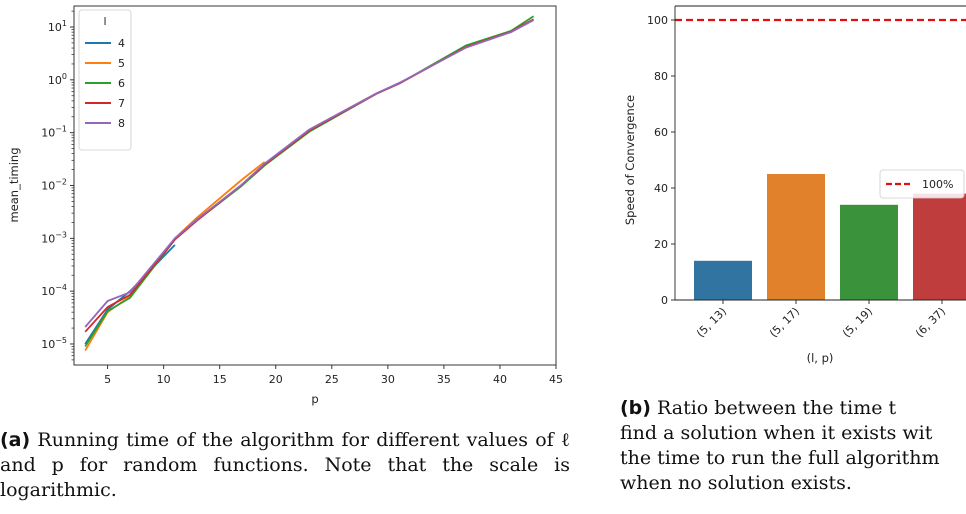 The width and height of the screenshot is (966, 514). What do you see at coordinates (54, 185) in the screenshot?
I see `chart-a-y-tick-label: 10⁻²` at bounding box center [54, 185].